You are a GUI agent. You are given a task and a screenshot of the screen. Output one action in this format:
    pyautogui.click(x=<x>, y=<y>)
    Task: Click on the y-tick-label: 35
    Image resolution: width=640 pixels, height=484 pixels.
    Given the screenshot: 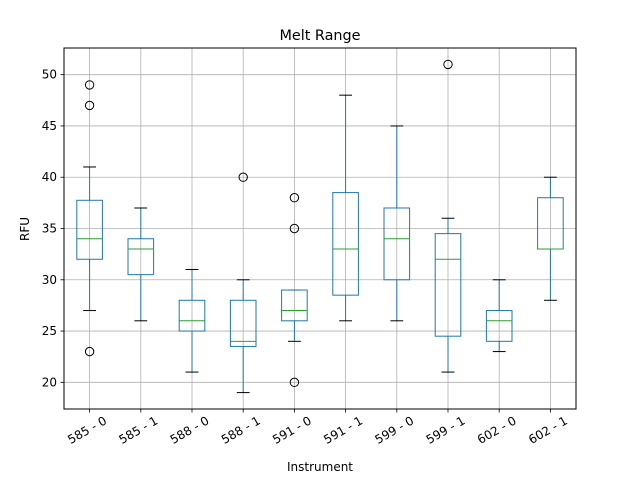 What is the action you would take?
    pyautogui.click(x=49, y=229)
    